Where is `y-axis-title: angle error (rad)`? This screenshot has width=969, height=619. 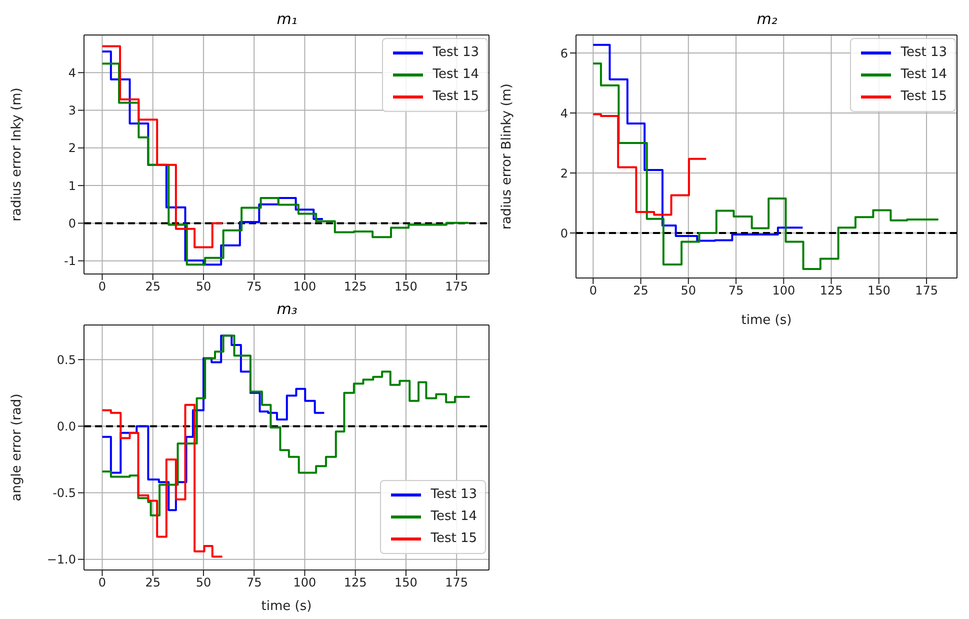
y-axis-title: angle error (rad) is located at coordinates (17, 448).